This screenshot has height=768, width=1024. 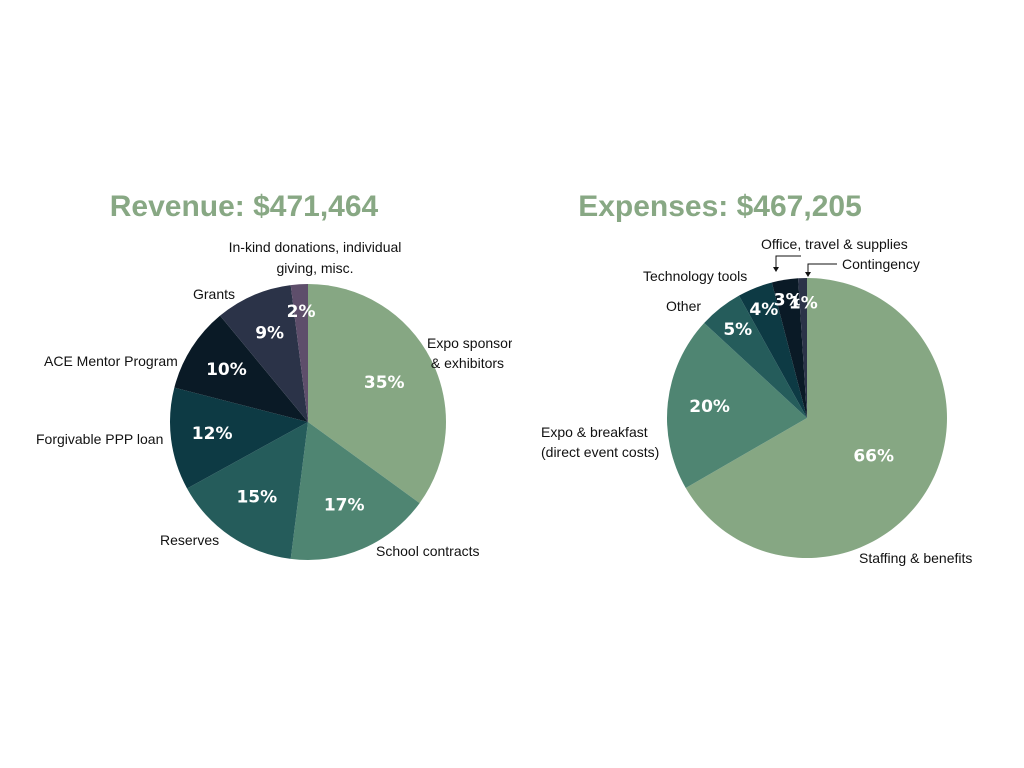 I want to click on expenses-pct-label-4: 3%, so click(x=788, y=300).